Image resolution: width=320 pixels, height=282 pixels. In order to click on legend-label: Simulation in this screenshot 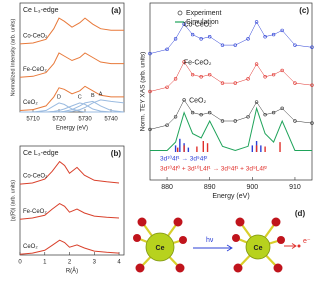, I will do `click(202, 22)`.